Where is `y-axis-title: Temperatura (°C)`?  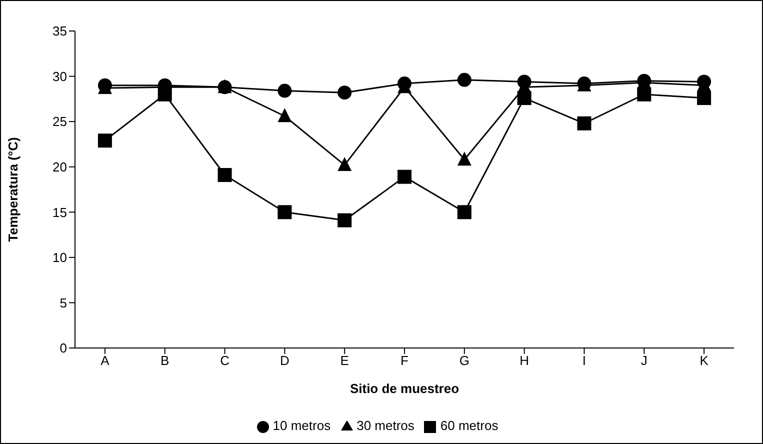
y-axis-title: Temperatura (°C) is located at coordinates (13, 189).